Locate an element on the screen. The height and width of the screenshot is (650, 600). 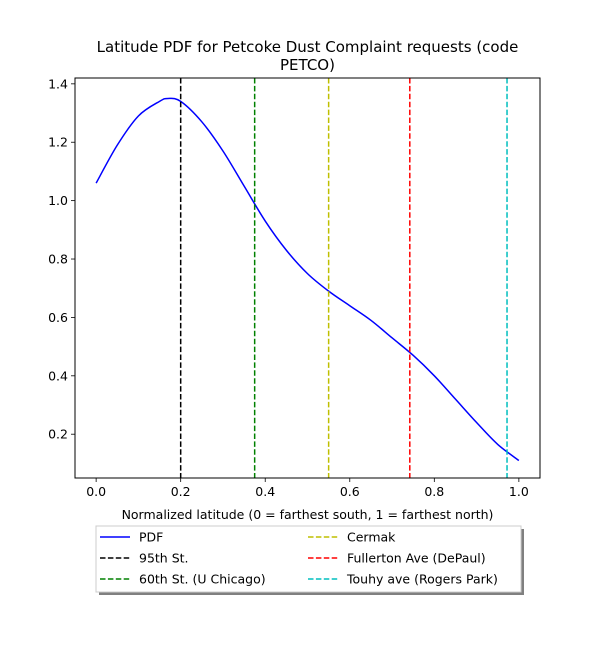
y-tick-label: 0.4 is located at coordinates (58, 375).